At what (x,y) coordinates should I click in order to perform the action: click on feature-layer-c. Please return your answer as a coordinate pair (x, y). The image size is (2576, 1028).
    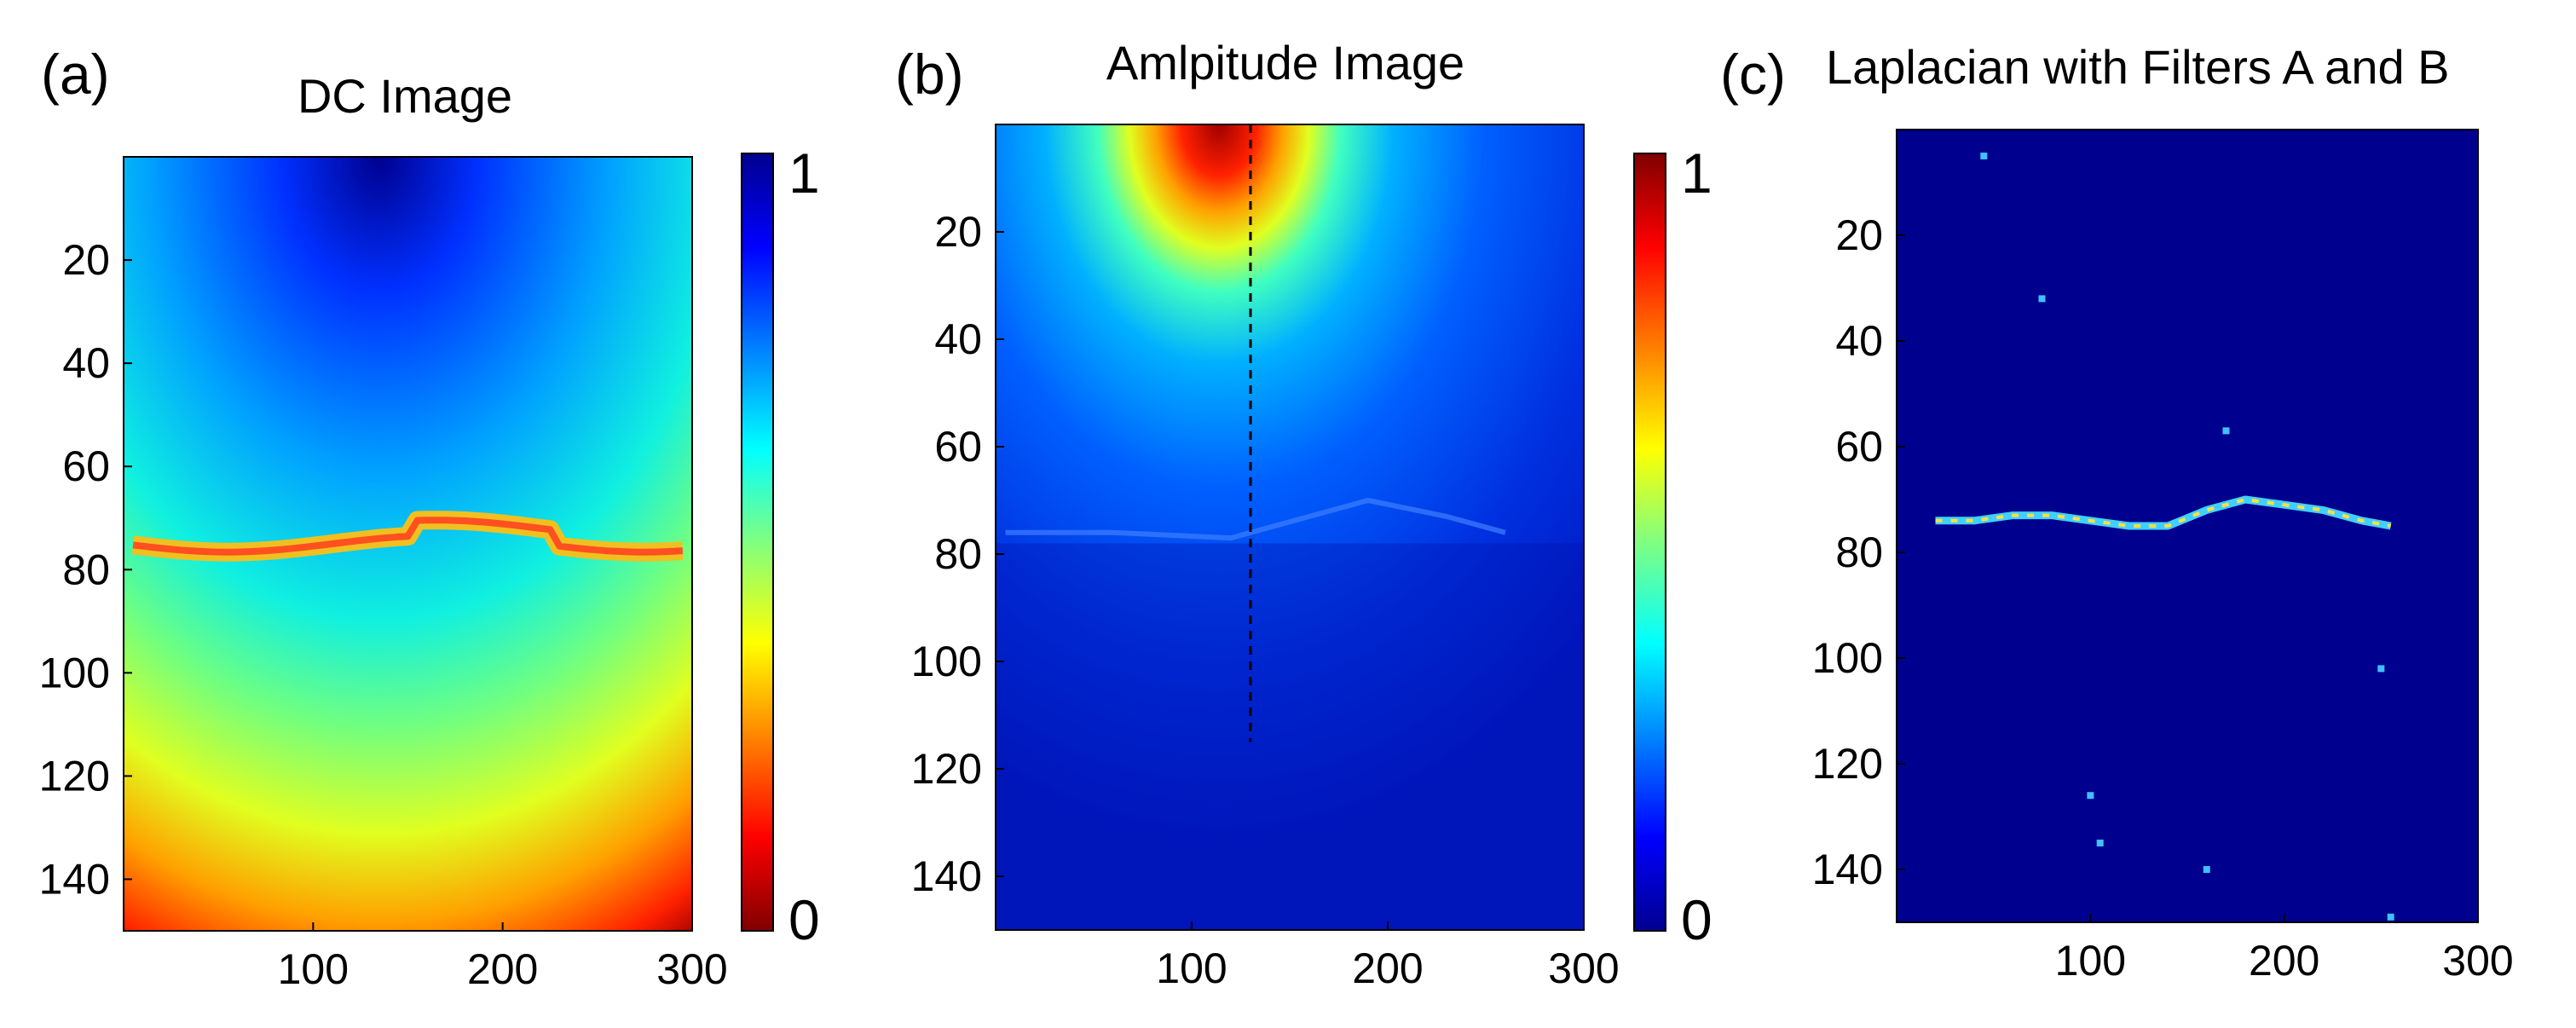
    Looking at the image, I should click on (2164, 537).